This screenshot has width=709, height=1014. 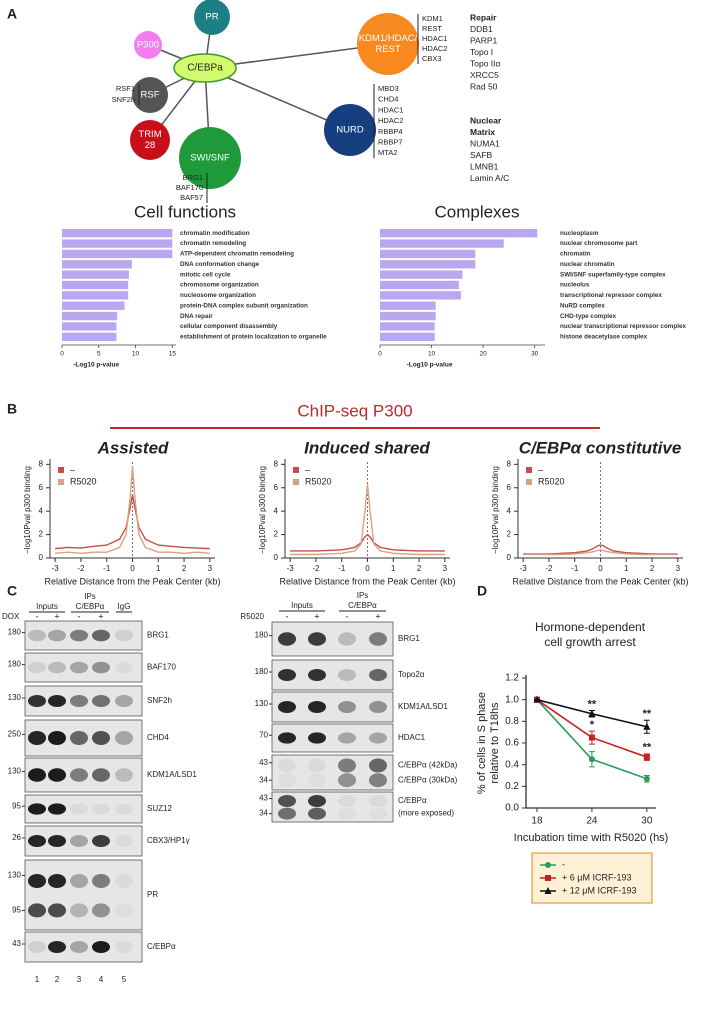 I want to click on lane-number: 2, so click(x=57, y=979).